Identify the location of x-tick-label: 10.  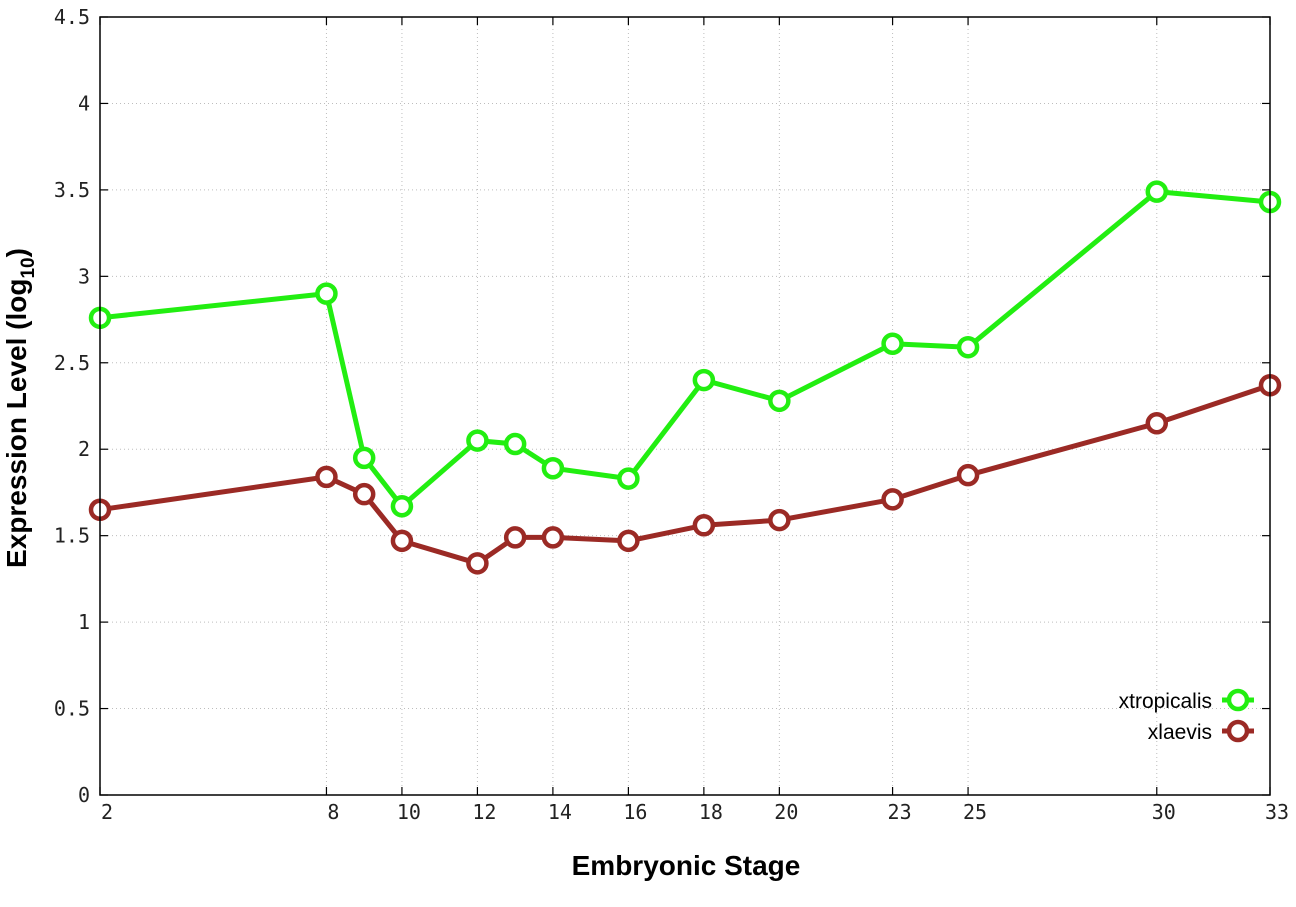
(409, 812).